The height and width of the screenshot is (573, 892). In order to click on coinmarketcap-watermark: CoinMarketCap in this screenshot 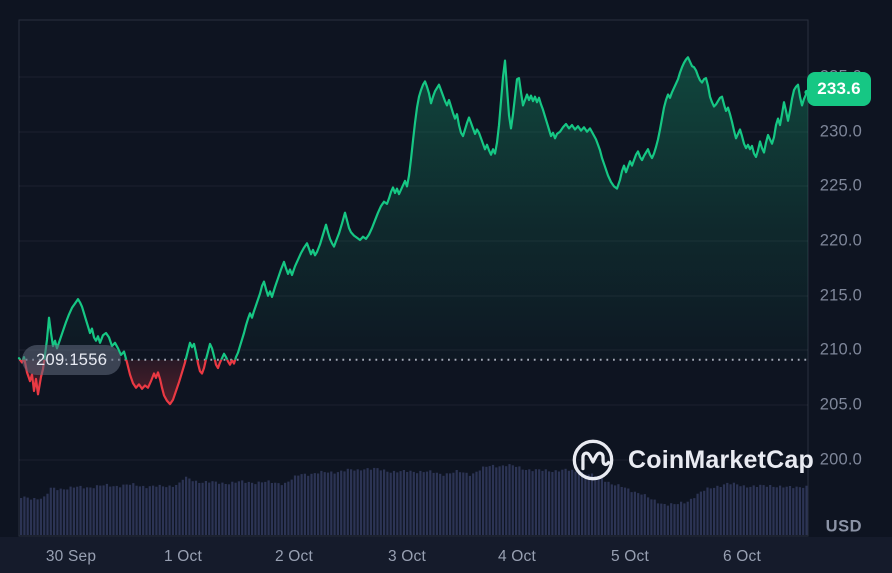, I will do `click(692, 460)`.